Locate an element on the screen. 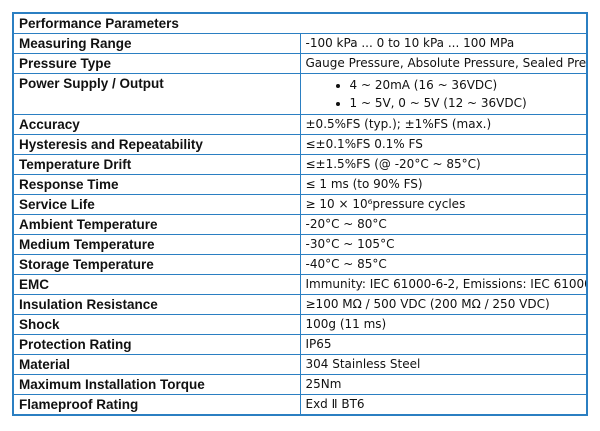 Image resolution: width=600 pixels, height=431 pixels. spec-value: ≥100 MΩ / 500 VDC (200 MΩ / 250 VDC) is located at coordinates (443, 304).